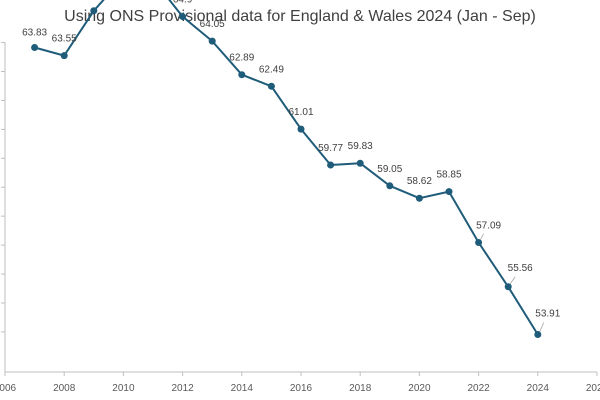 The width and height of the screenshot is (600, 400). Describe the element at coordinates (419, 198) in the screenshot. I see `data-point-2020` at that location.